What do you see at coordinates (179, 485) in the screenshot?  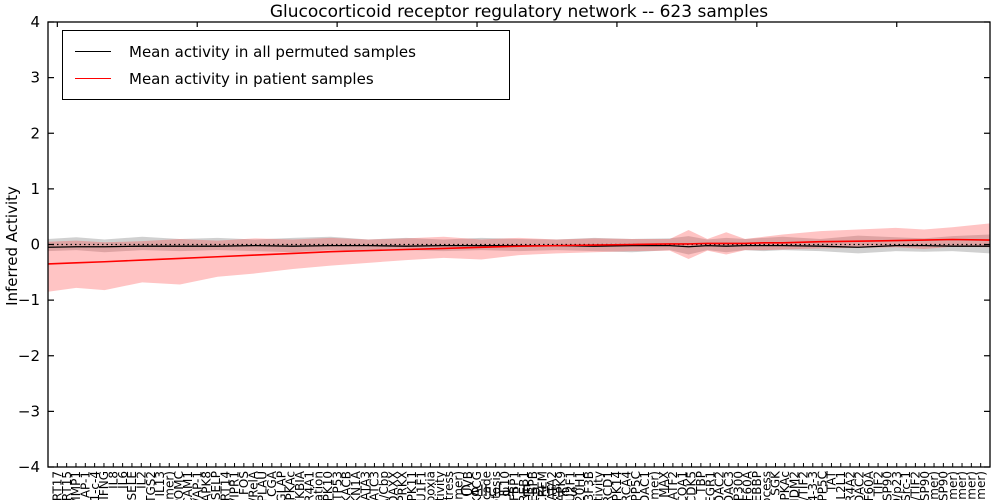 I see `x-tick-label: POMC` at bounding box center [179, 485].